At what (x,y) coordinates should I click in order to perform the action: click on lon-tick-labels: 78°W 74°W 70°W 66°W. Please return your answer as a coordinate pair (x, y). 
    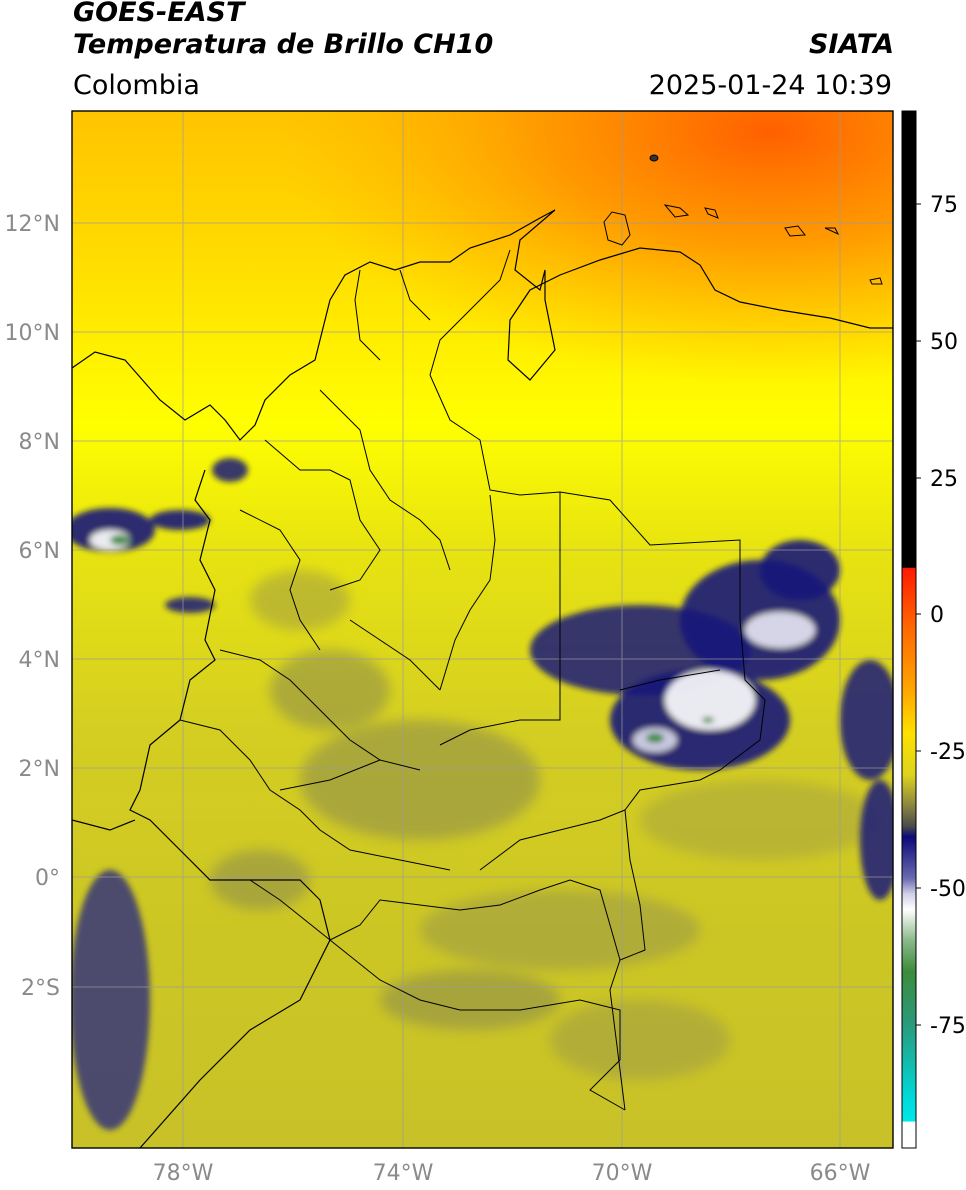
    Looking at the image, I should click on (512, 1173).